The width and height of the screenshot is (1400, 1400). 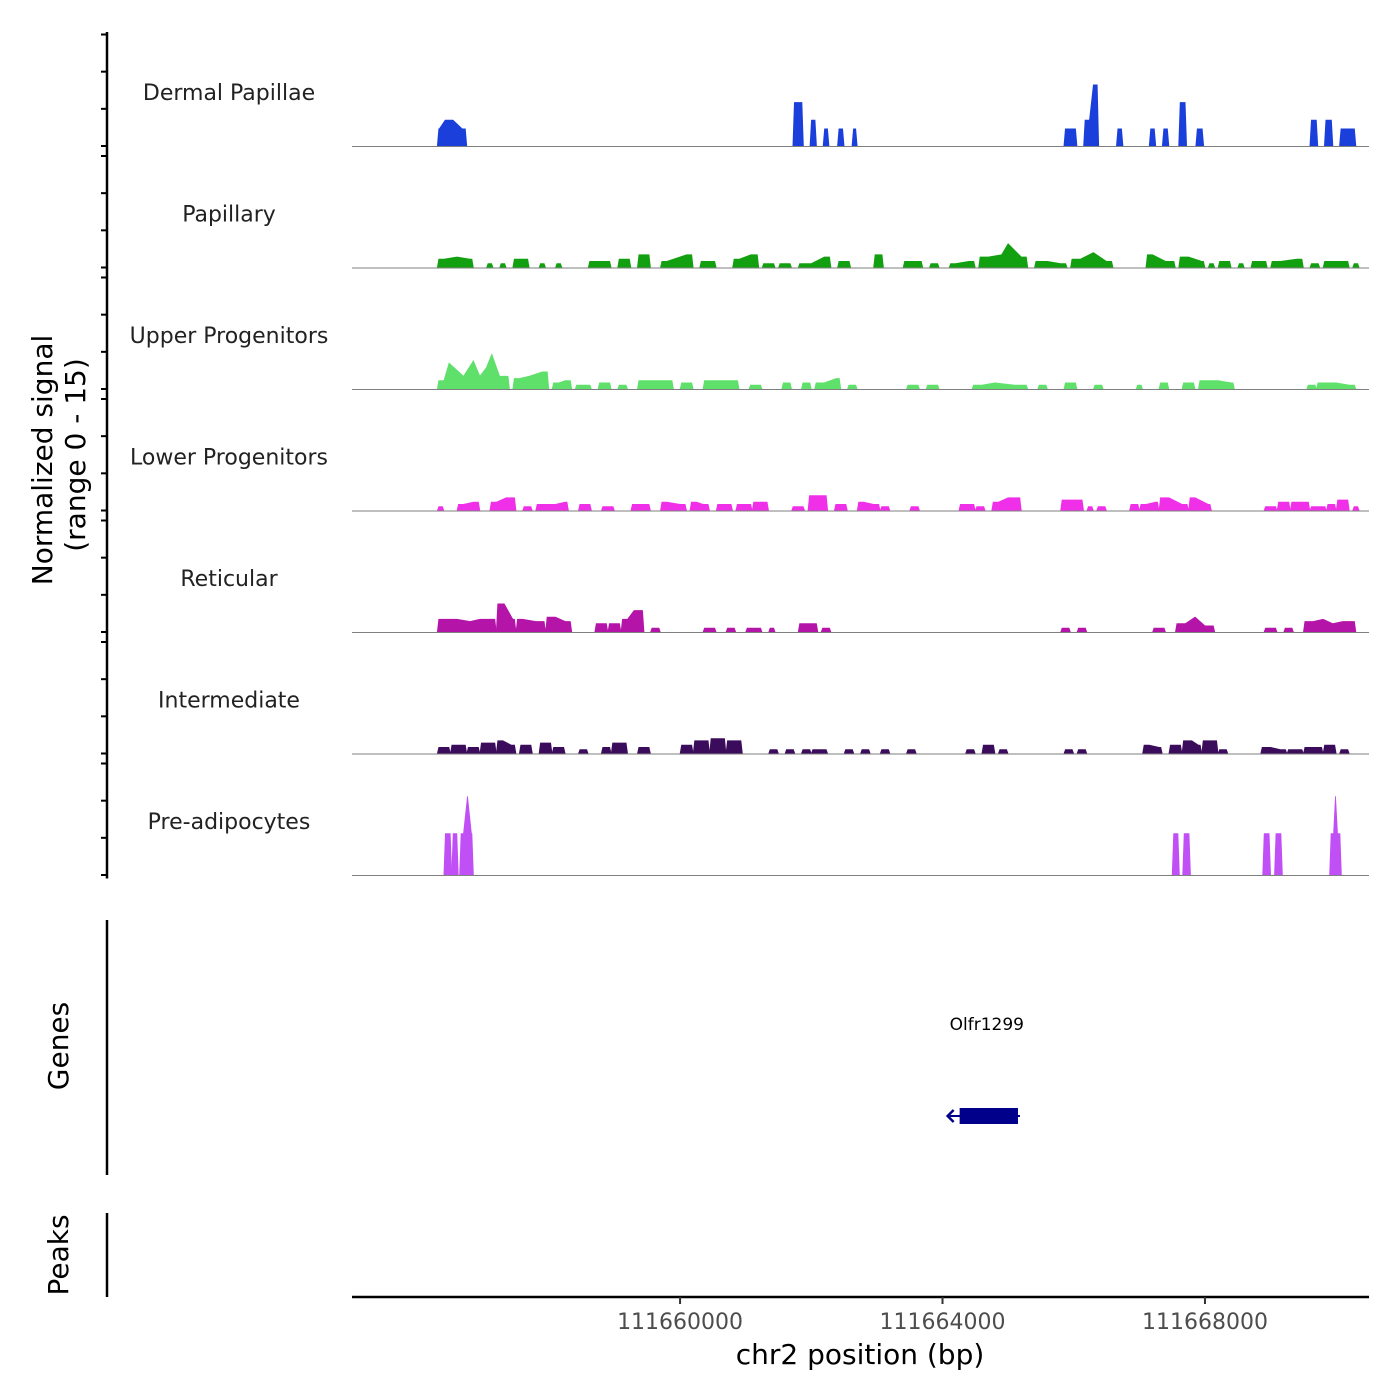 What do you see at coordinates (756, 114) in the screenshot?
I see `track-dermal-papillae: Dermal Papillae` at bounding box center [756, 114].